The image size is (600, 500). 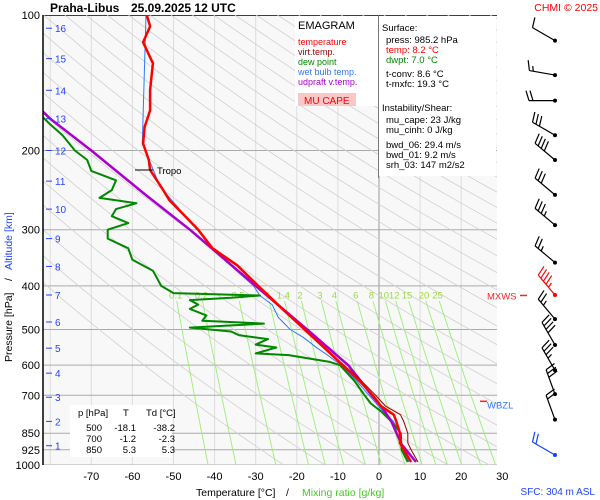 What do you see at coordinates (31, 396) in the screenshot?
I see `pressure-tick-label: 700` at bounding box center [31, 396].